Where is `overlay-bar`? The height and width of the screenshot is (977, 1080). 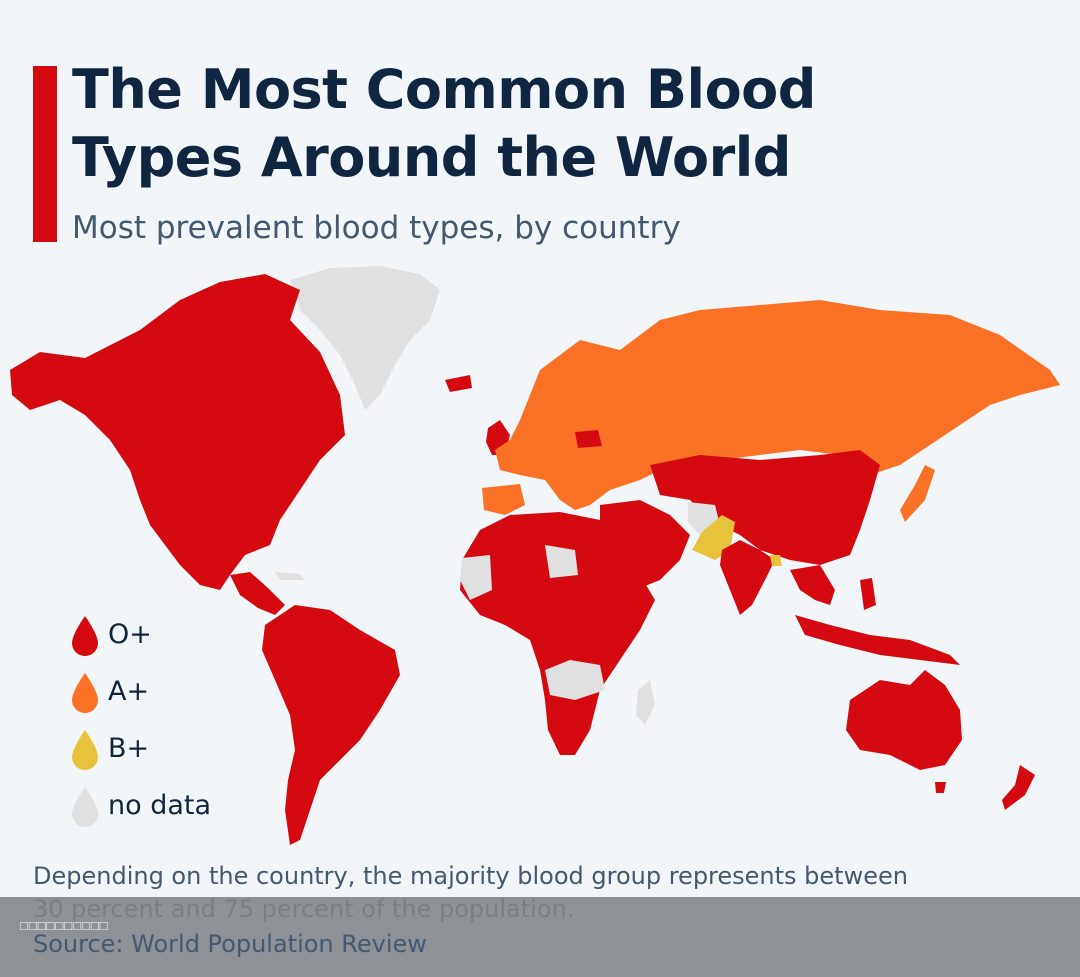
overlay-bar is located at coordinates (540, 937).